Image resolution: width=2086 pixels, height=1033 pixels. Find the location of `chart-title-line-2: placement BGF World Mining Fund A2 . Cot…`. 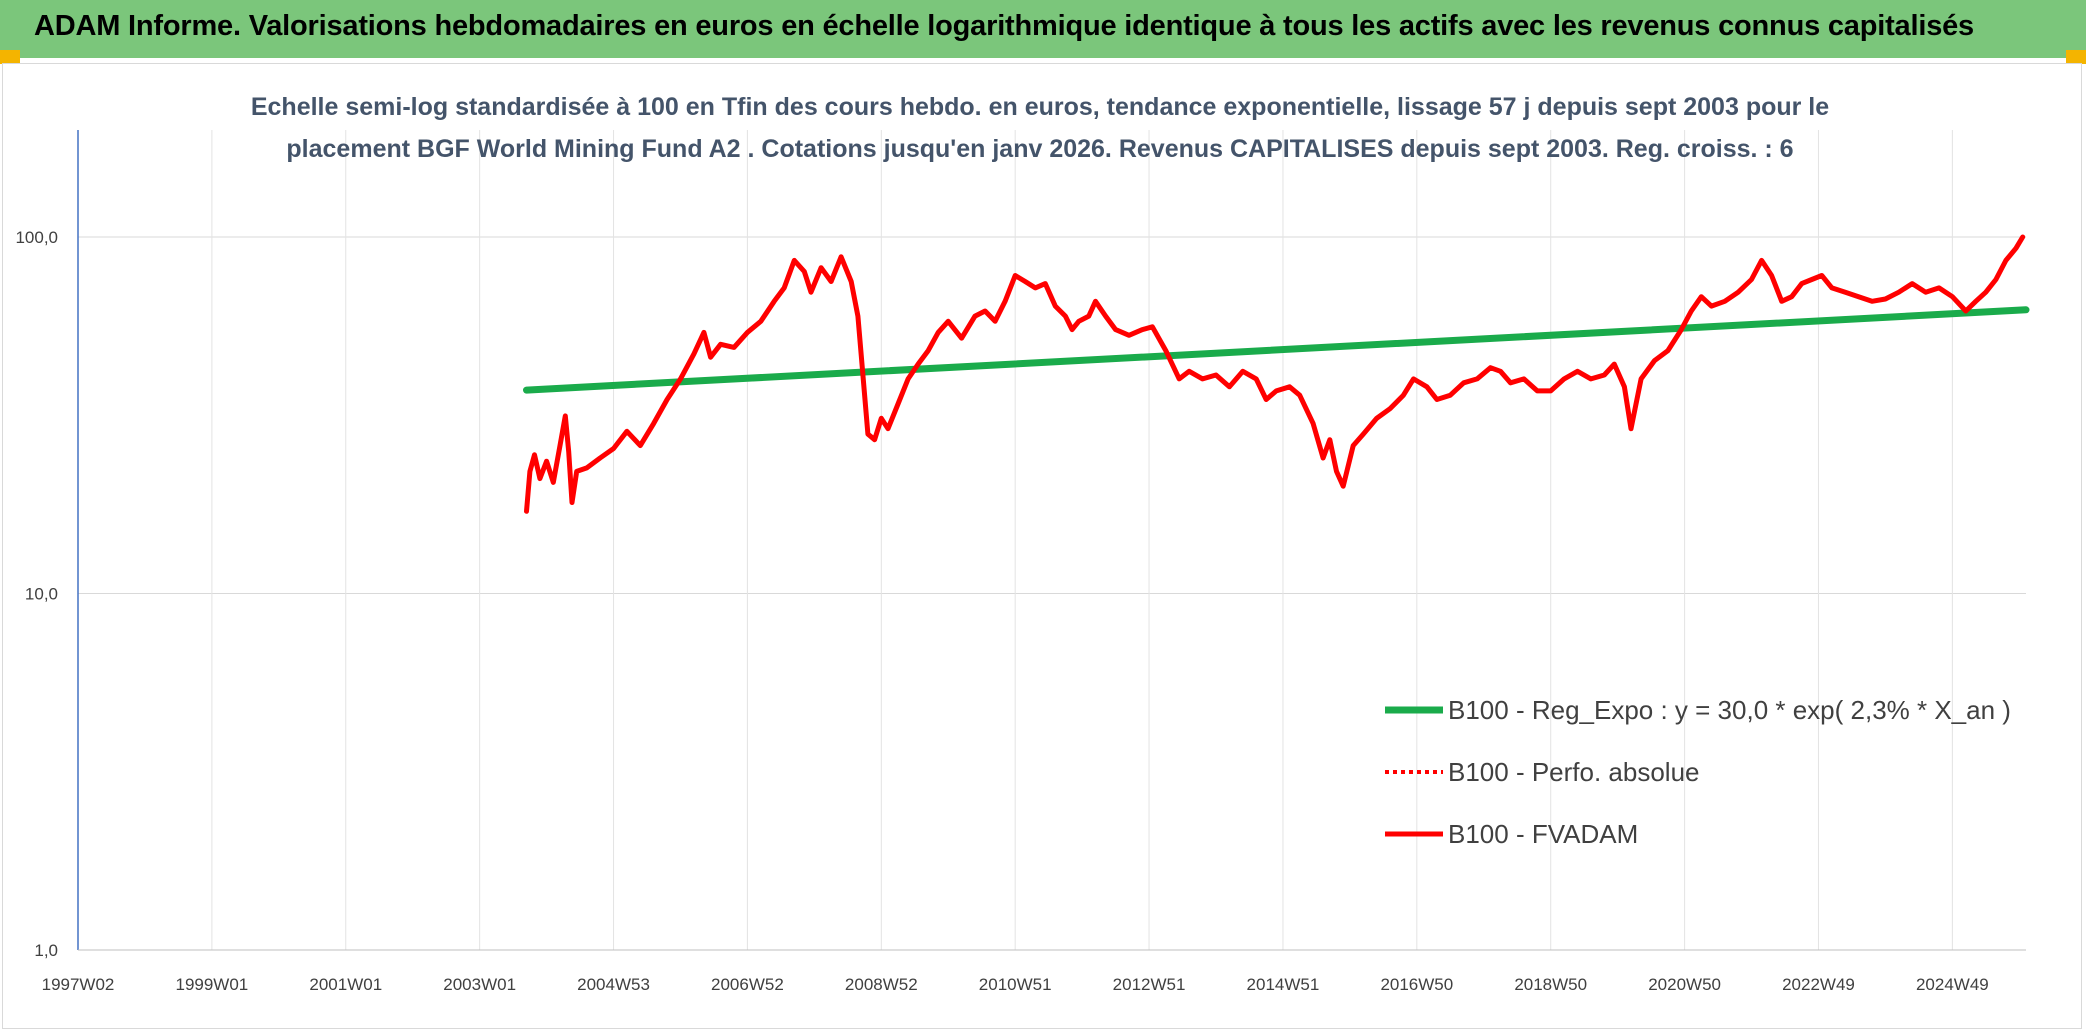

chart-title-line-2: placement BGF World Mining Fund A2 . Cot… is located at coordinates (1039, 149).